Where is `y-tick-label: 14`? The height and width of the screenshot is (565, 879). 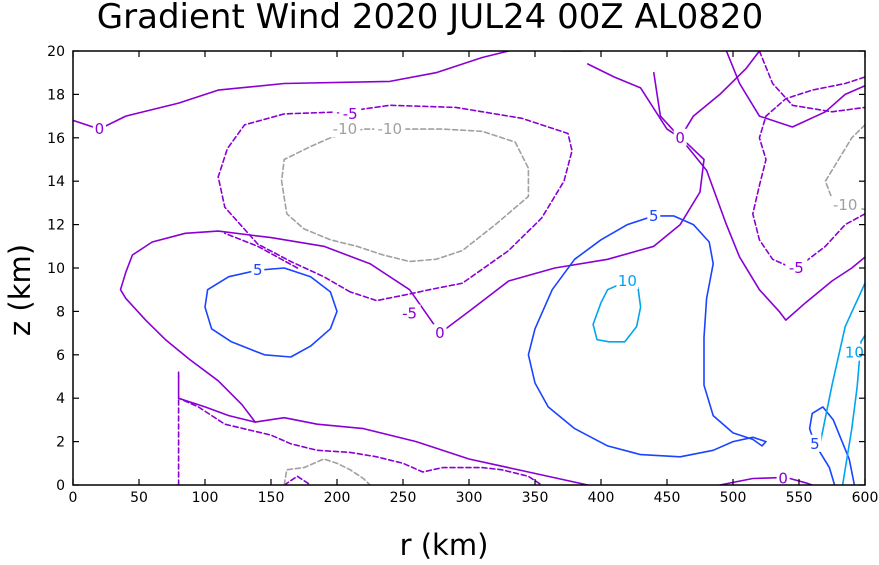 y-tick-label: 14 is located at coordinates (56, 182).